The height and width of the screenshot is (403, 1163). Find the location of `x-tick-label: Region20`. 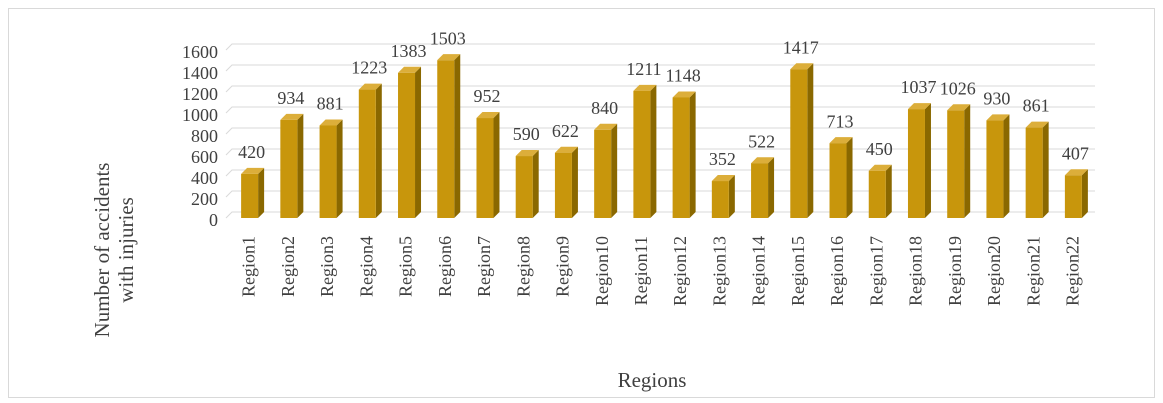

x-tick-label: Region20 is located at coordinates (994, 271).